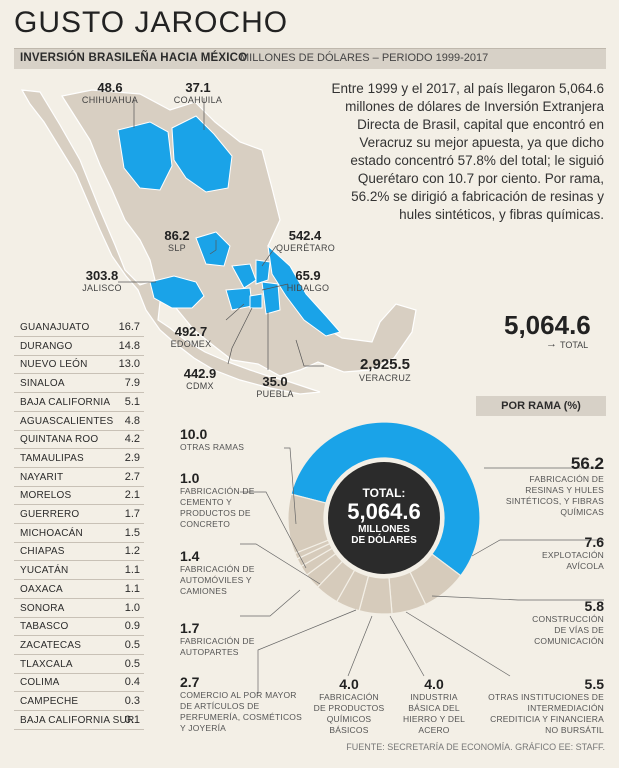  Describe the element at coordinates (79, 421) in the screenshot. I see `state-row: AGUASCALIENTES 4.8` at that location.